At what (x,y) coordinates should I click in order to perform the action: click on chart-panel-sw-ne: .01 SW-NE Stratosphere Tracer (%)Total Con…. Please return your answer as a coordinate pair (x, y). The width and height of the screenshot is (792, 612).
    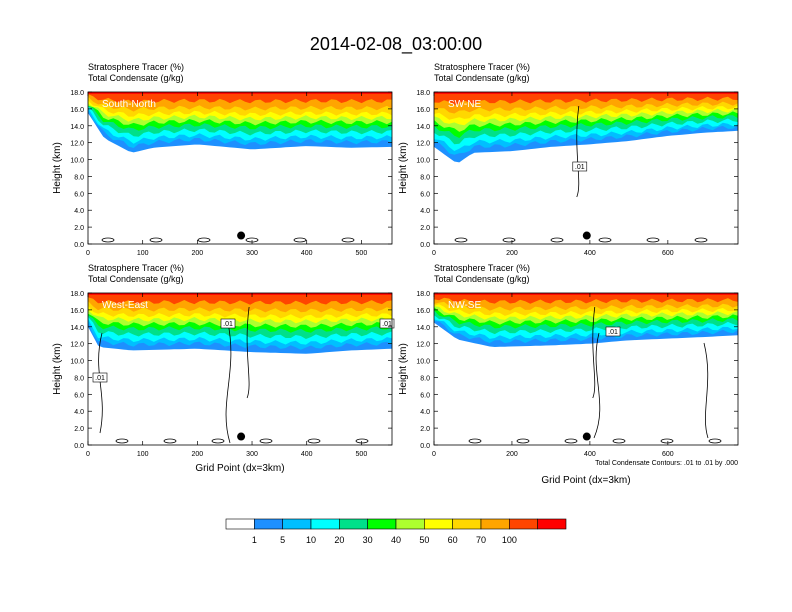
    Looking at the image, I should click on (568, 159).